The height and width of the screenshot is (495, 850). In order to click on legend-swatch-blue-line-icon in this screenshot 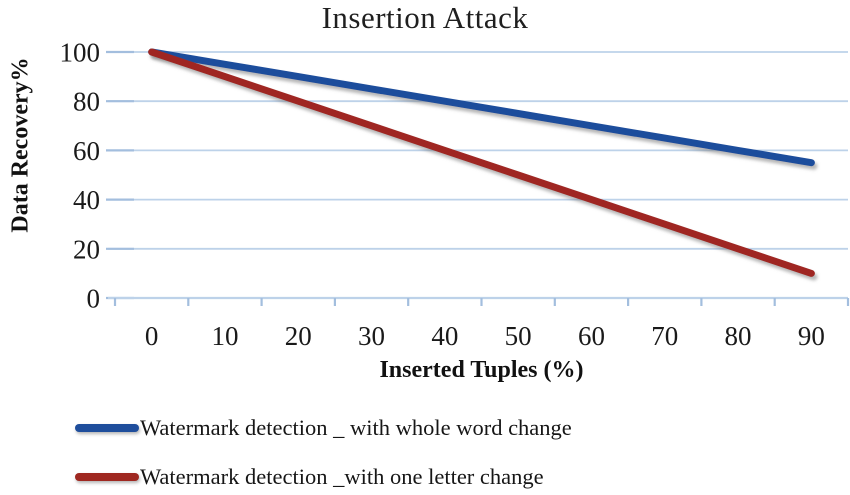, I will do `click(107, 428)`.